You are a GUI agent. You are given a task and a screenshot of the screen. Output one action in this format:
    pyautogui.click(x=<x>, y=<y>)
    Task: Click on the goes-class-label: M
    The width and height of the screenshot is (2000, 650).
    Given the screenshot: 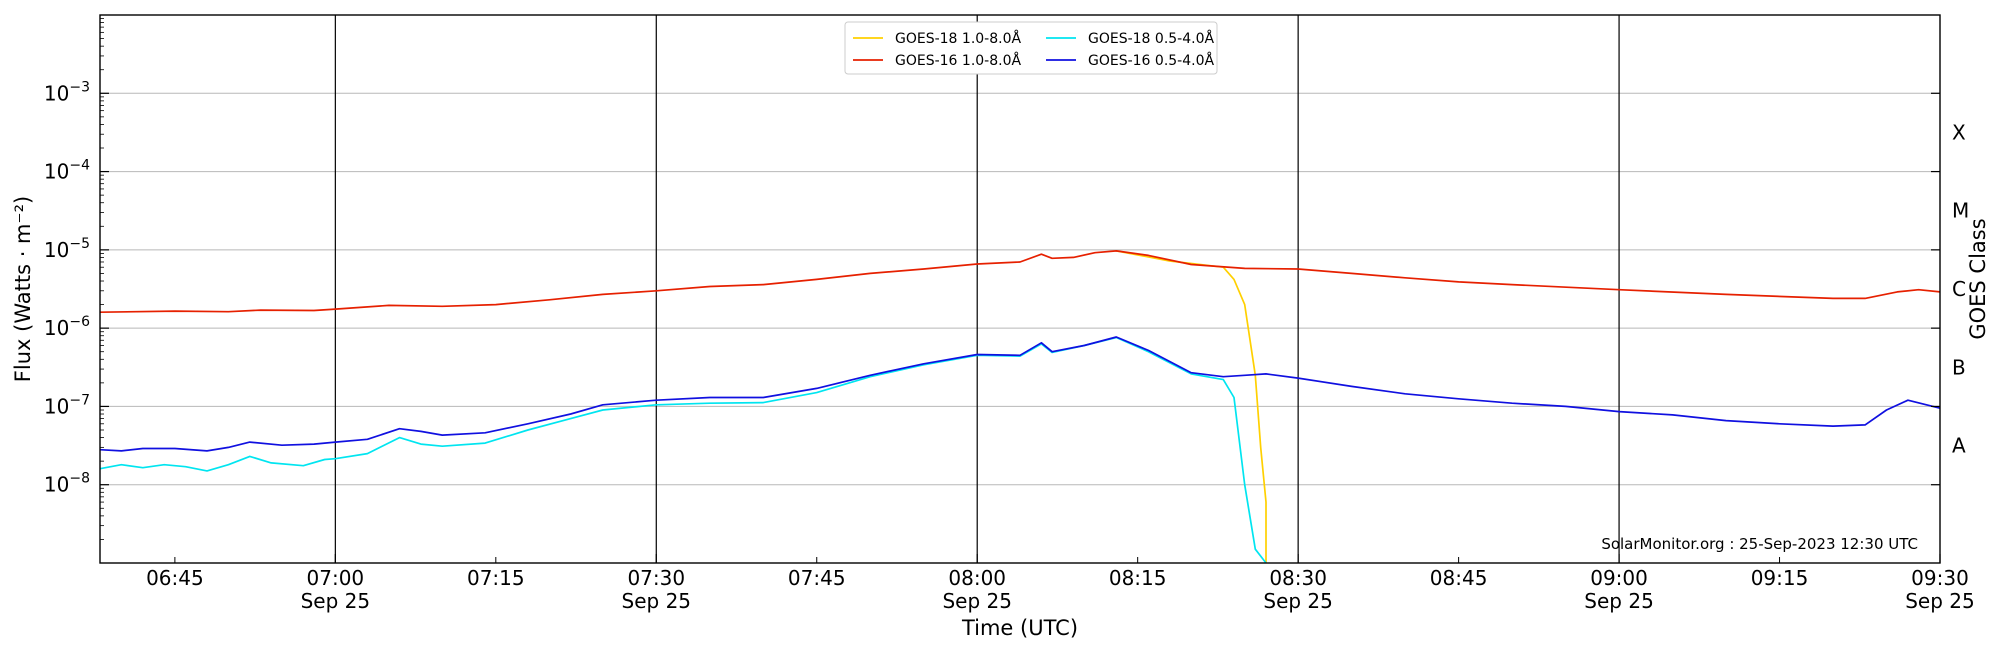 What is the action you would take?
    pyautogui.click(x=1960, y=211)
    